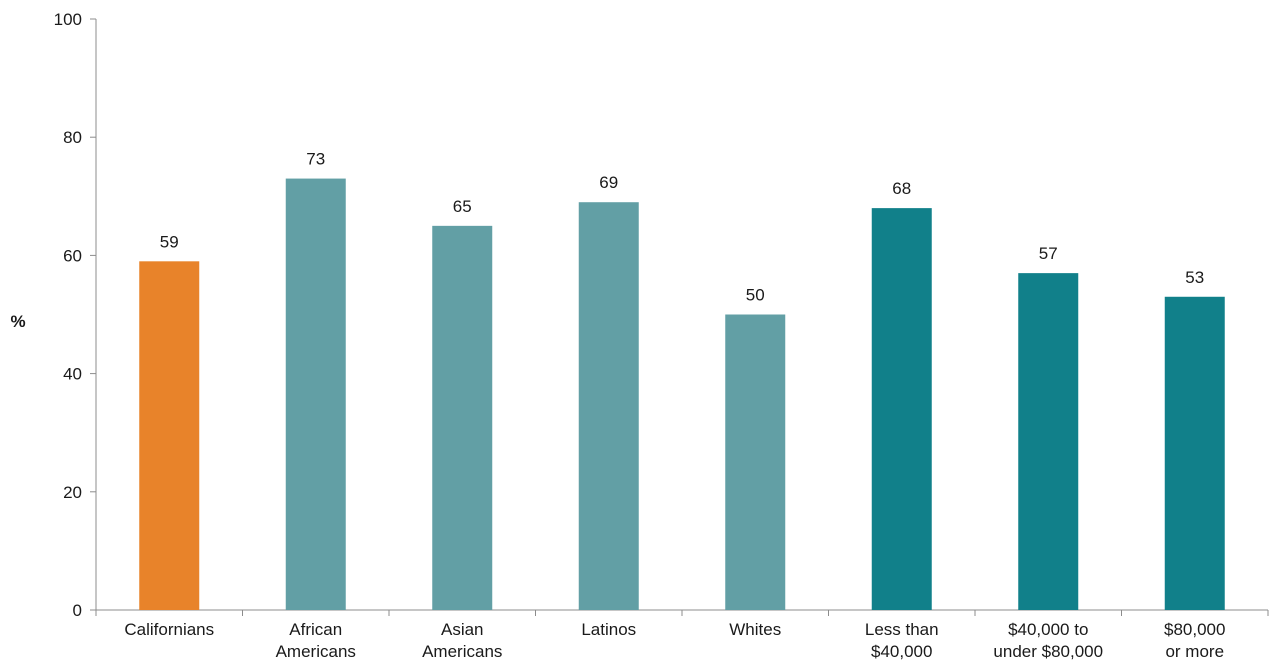  What do you see at coordinates (316, 640) in the screenshot?
I see `category-label: African Americans` at bounding box center [316, 640].